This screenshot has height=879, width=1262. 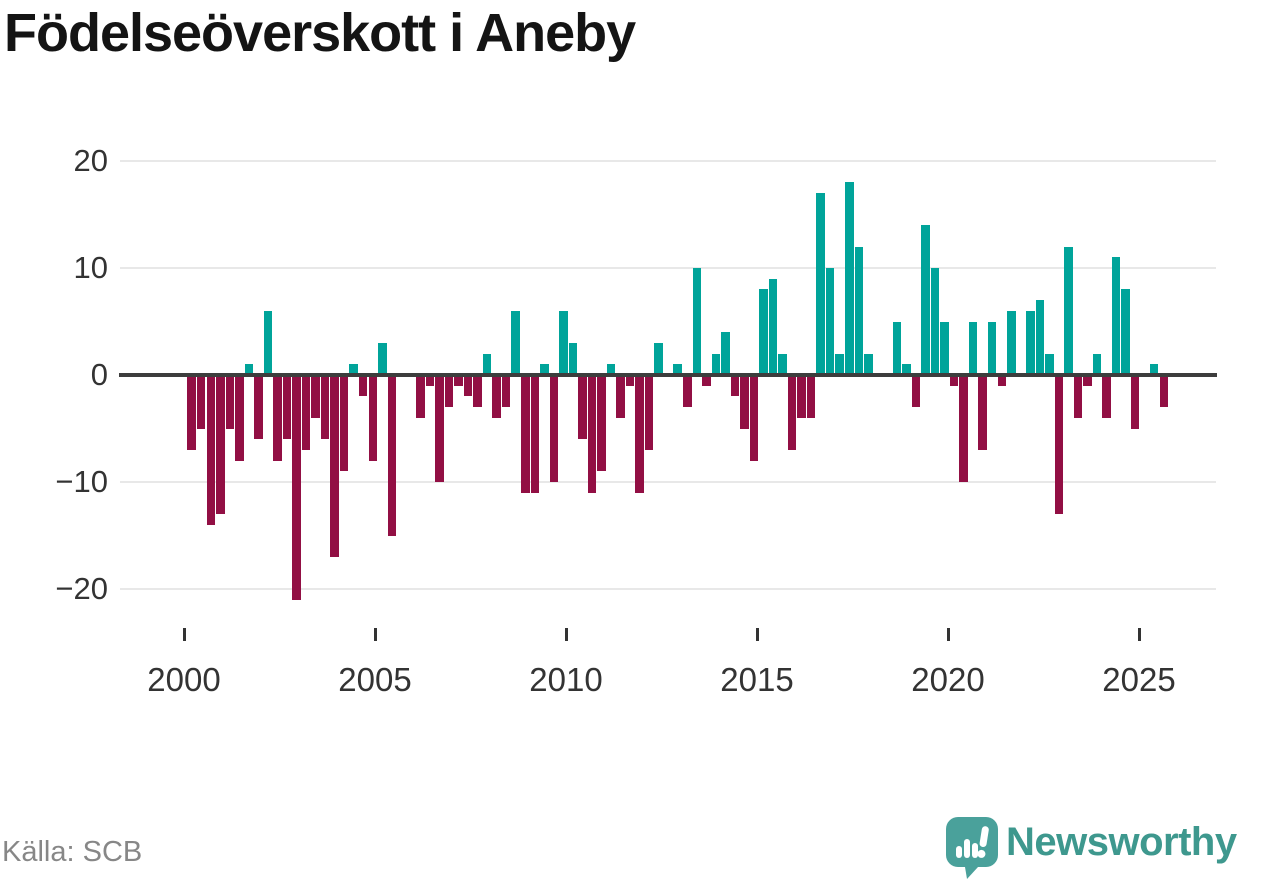 What do you see at coordinates (344, 423) in the screenshot?
I see `bar-2004Q1` at bounding box center [344, 423].